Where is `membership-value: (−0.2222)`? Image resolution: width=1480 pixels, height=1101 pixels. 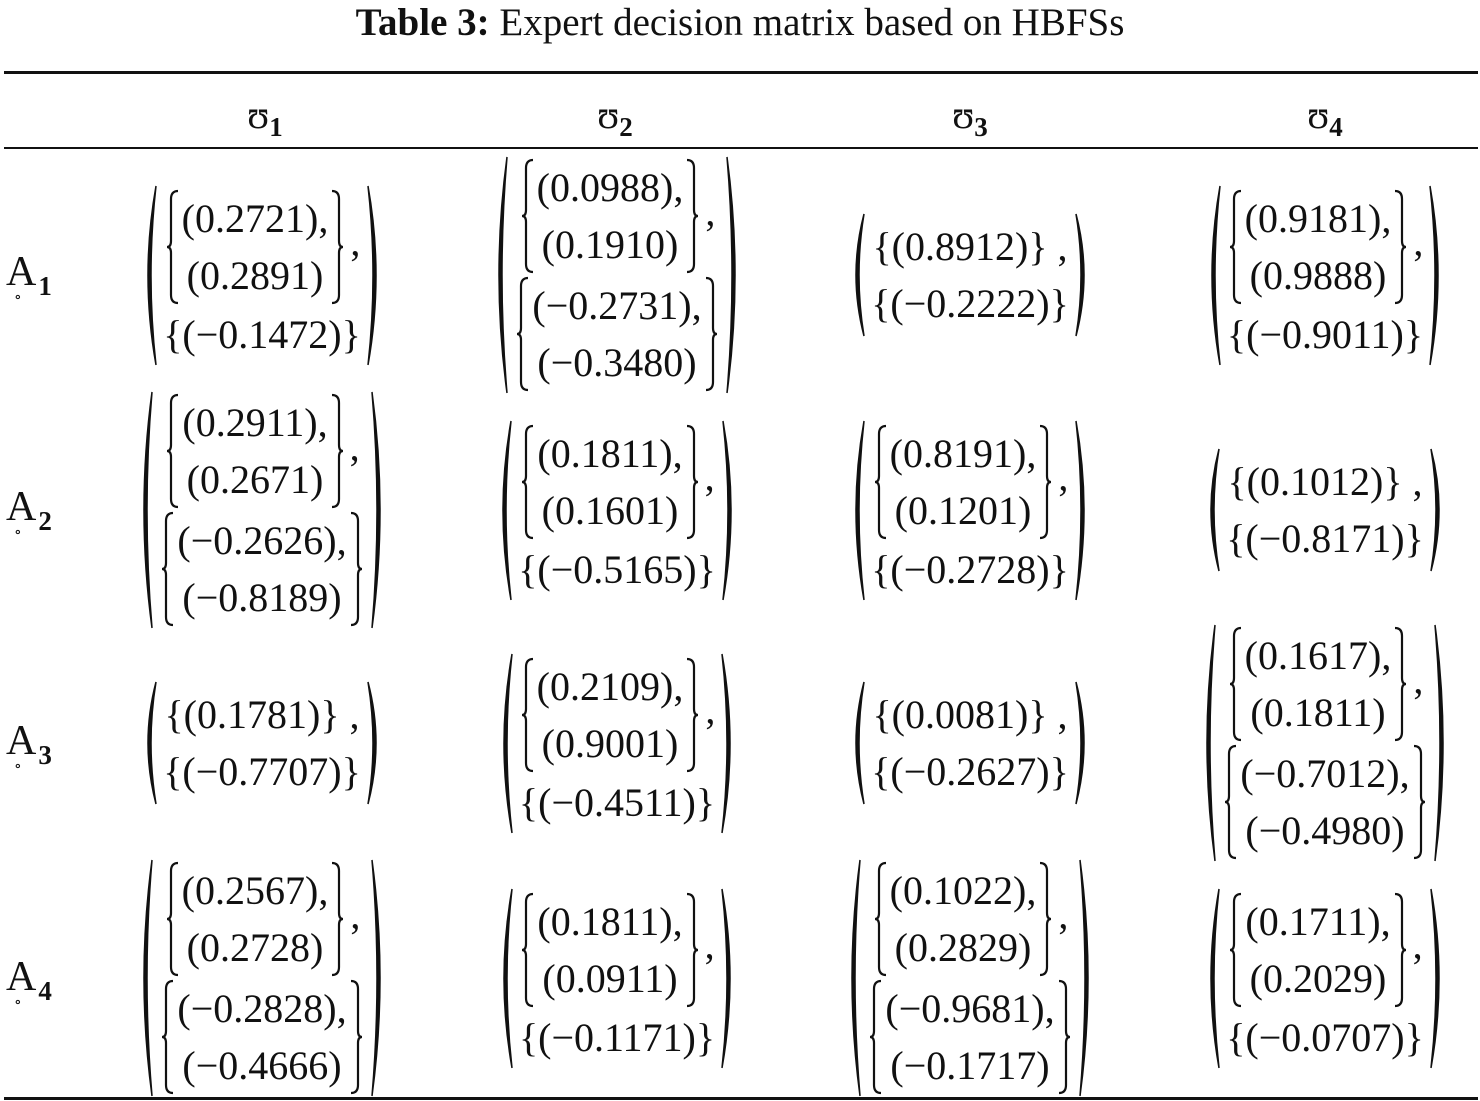
membership-value: (−0.2222) is located at coordinates (970, 303).